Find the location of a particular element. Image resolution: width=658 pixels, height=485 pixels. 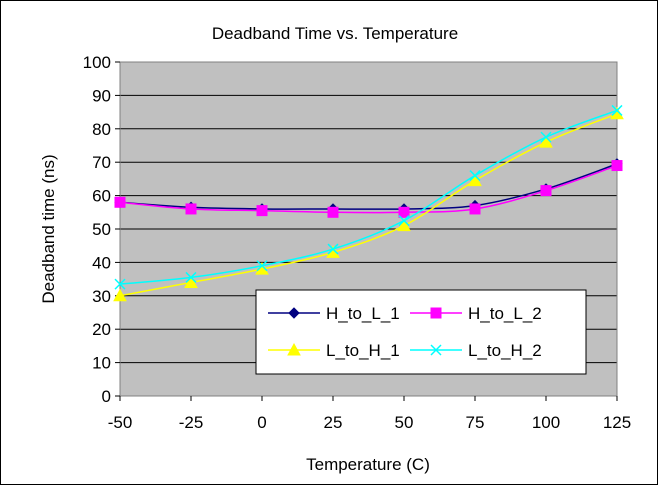

y-tick-label: 70 is located at coordinates (101, 162).